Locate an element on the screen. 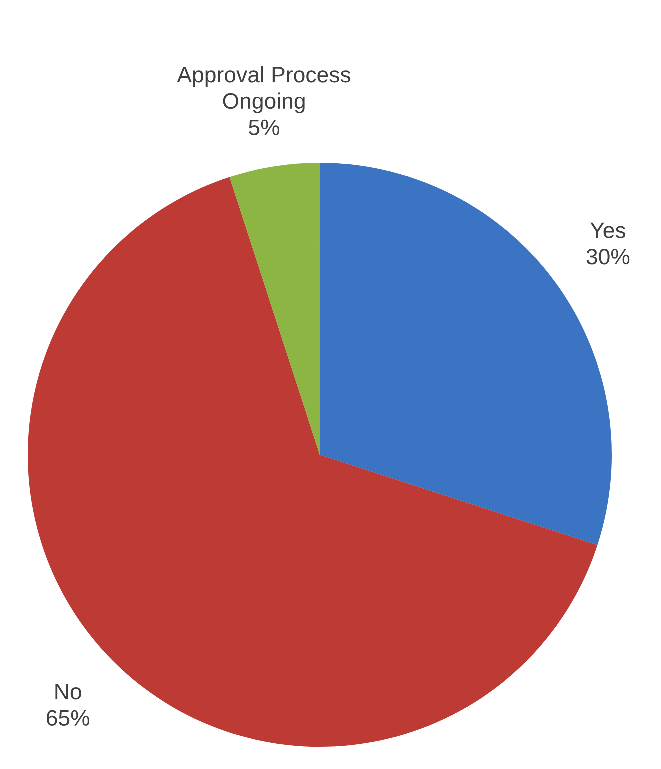 The height and width of the screenshot is (769, 661). data-label: 5% is located at coordinates (264, 128).